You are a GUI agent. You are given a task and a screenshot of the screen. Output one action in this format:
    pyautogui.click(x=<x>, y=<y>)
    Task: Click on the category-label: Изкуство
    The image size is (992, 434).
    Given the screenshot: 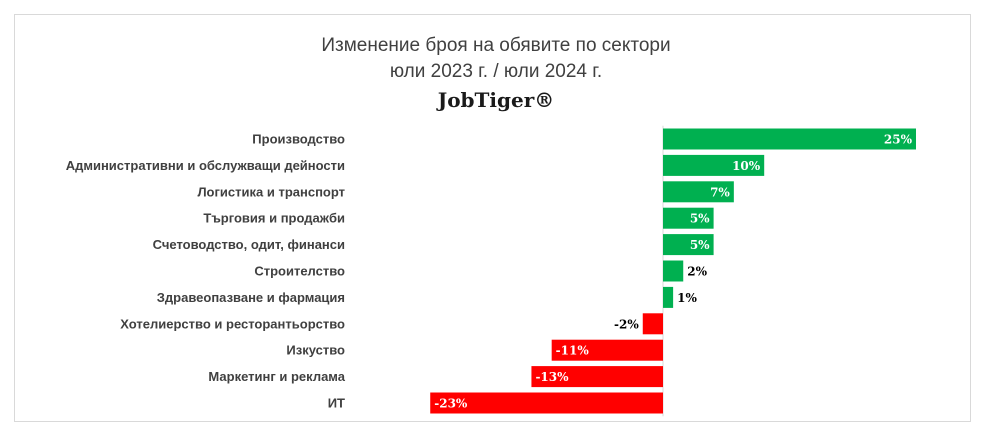 What is the action you would take?
    pyautogui.click(x=315, y=350)
    